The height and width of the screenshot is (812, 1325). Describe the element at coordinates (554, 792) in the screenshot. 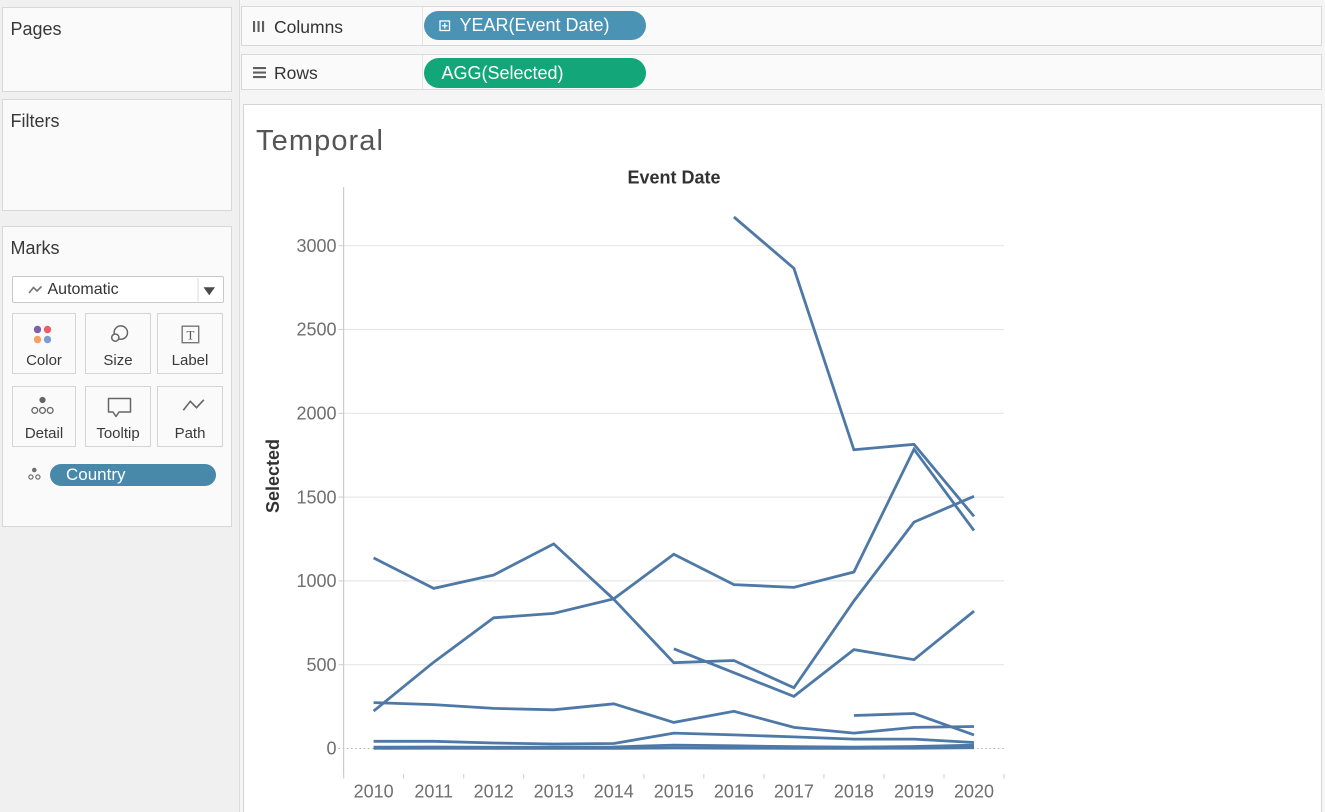

I see `svg-text: 2013` at that location.